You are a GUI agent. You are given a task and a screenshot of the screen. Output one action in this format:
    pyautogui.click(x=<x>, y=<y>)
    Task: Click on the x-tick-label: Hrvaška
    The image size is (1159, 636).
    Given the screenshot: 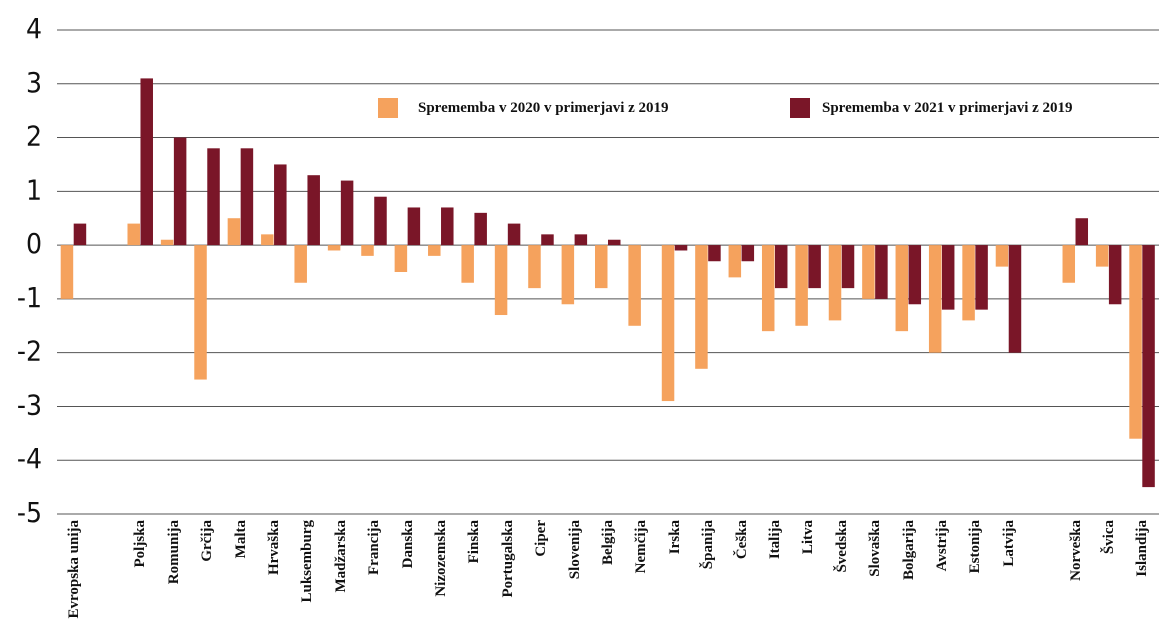 What is the action you would take?
    pyautogui.click(x=274, y=548)
    